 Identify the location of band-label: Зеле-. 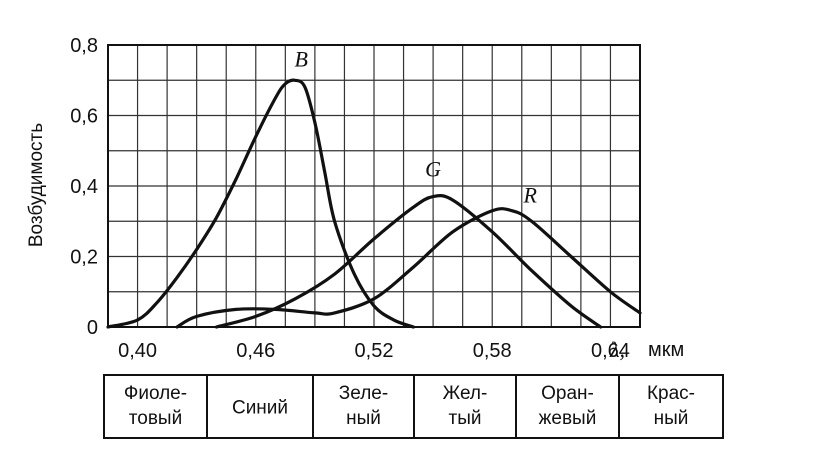
(363, 393).